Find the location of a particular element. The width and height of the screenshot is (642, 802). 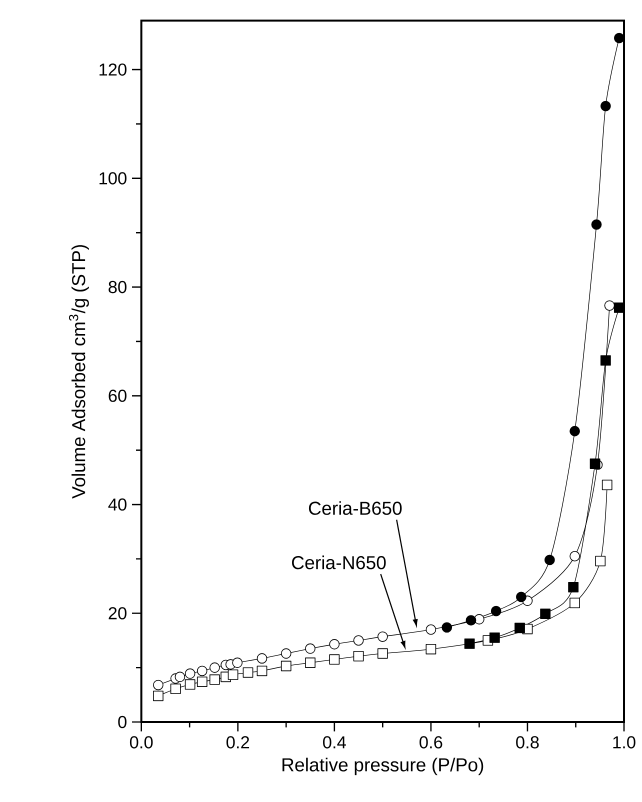

x-tick-label: 0.8 is located at coordinates (527, 742).